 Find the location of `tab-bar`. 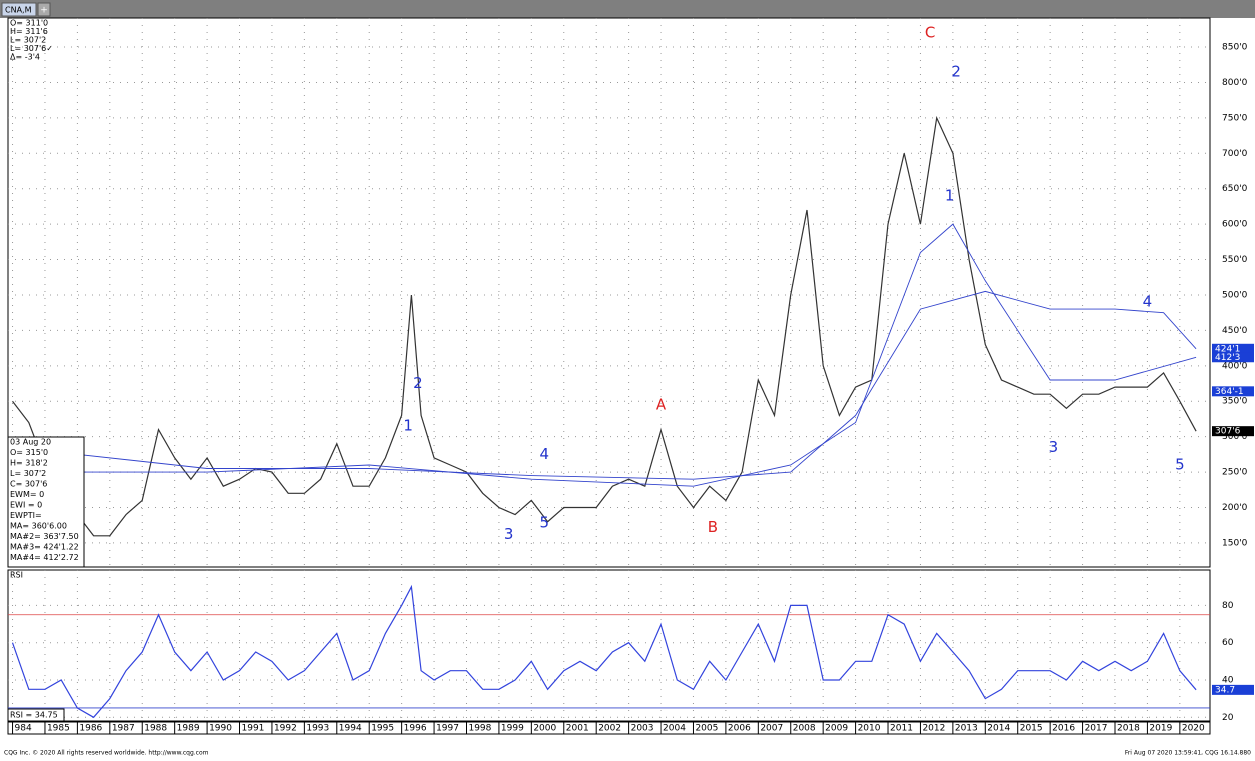

tab-bar is located at coordinates (627, 9).